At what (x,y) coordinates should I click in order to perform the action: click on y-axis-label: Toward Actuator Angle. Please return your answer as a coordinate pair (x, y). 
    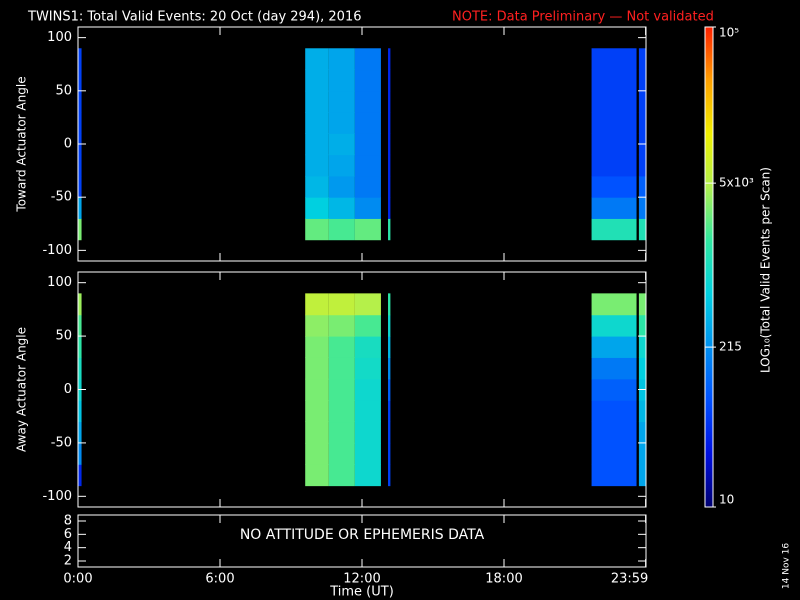
    Looking at the image, I should click on (22, 144).